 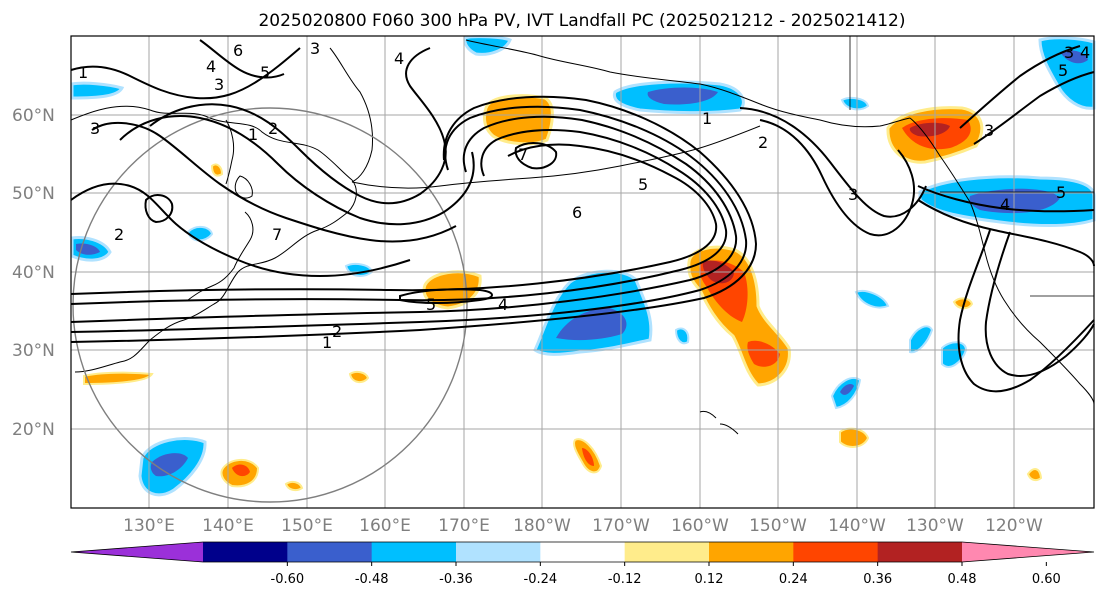 What do you see at coordinates (778, 526) in the screenshot?
I see `lon-label: 150°W` at bounding box center [778, 526].